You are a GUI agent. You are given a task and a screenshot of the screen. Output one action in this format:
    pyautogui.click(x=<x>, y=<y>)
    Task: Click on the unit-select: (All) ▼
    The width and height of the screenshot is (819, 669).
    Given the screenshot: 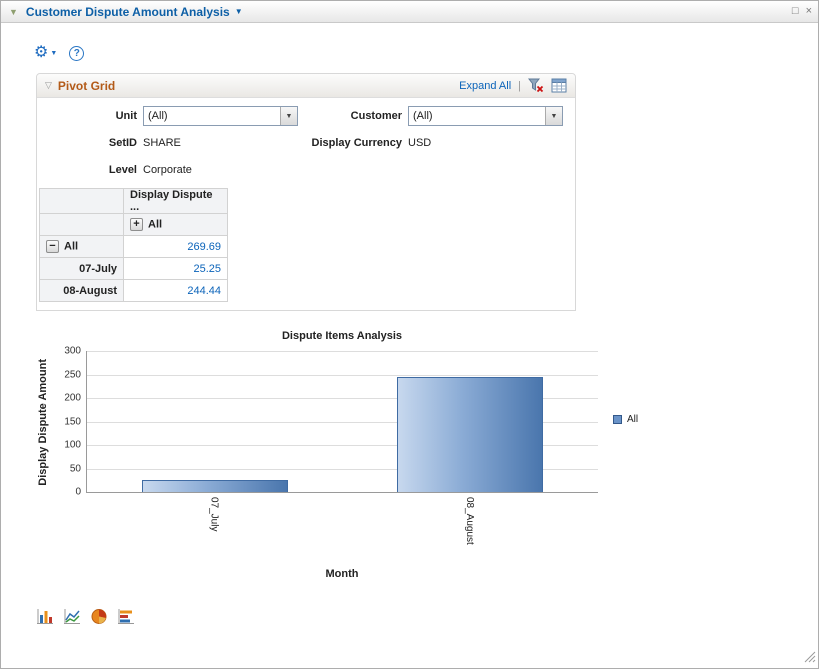 What is the action you would take?
    pyautogui.click(x=220, y=116)
    